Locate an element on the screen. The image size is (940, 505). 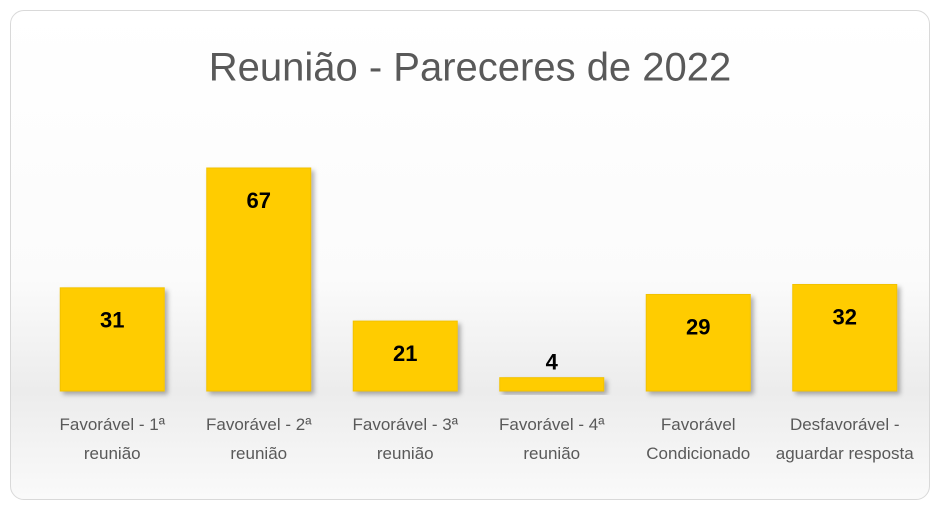
data-label: 29 is located at coordinates (698, 326).